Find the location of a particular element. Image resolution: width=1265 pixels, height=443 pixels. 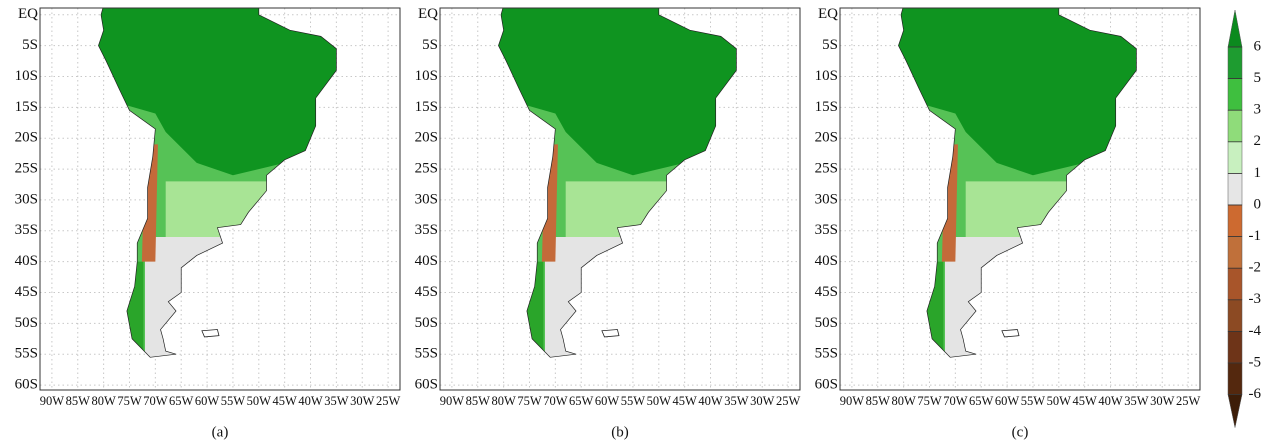

panel-label: (b) is located at coordinates (620, 432).